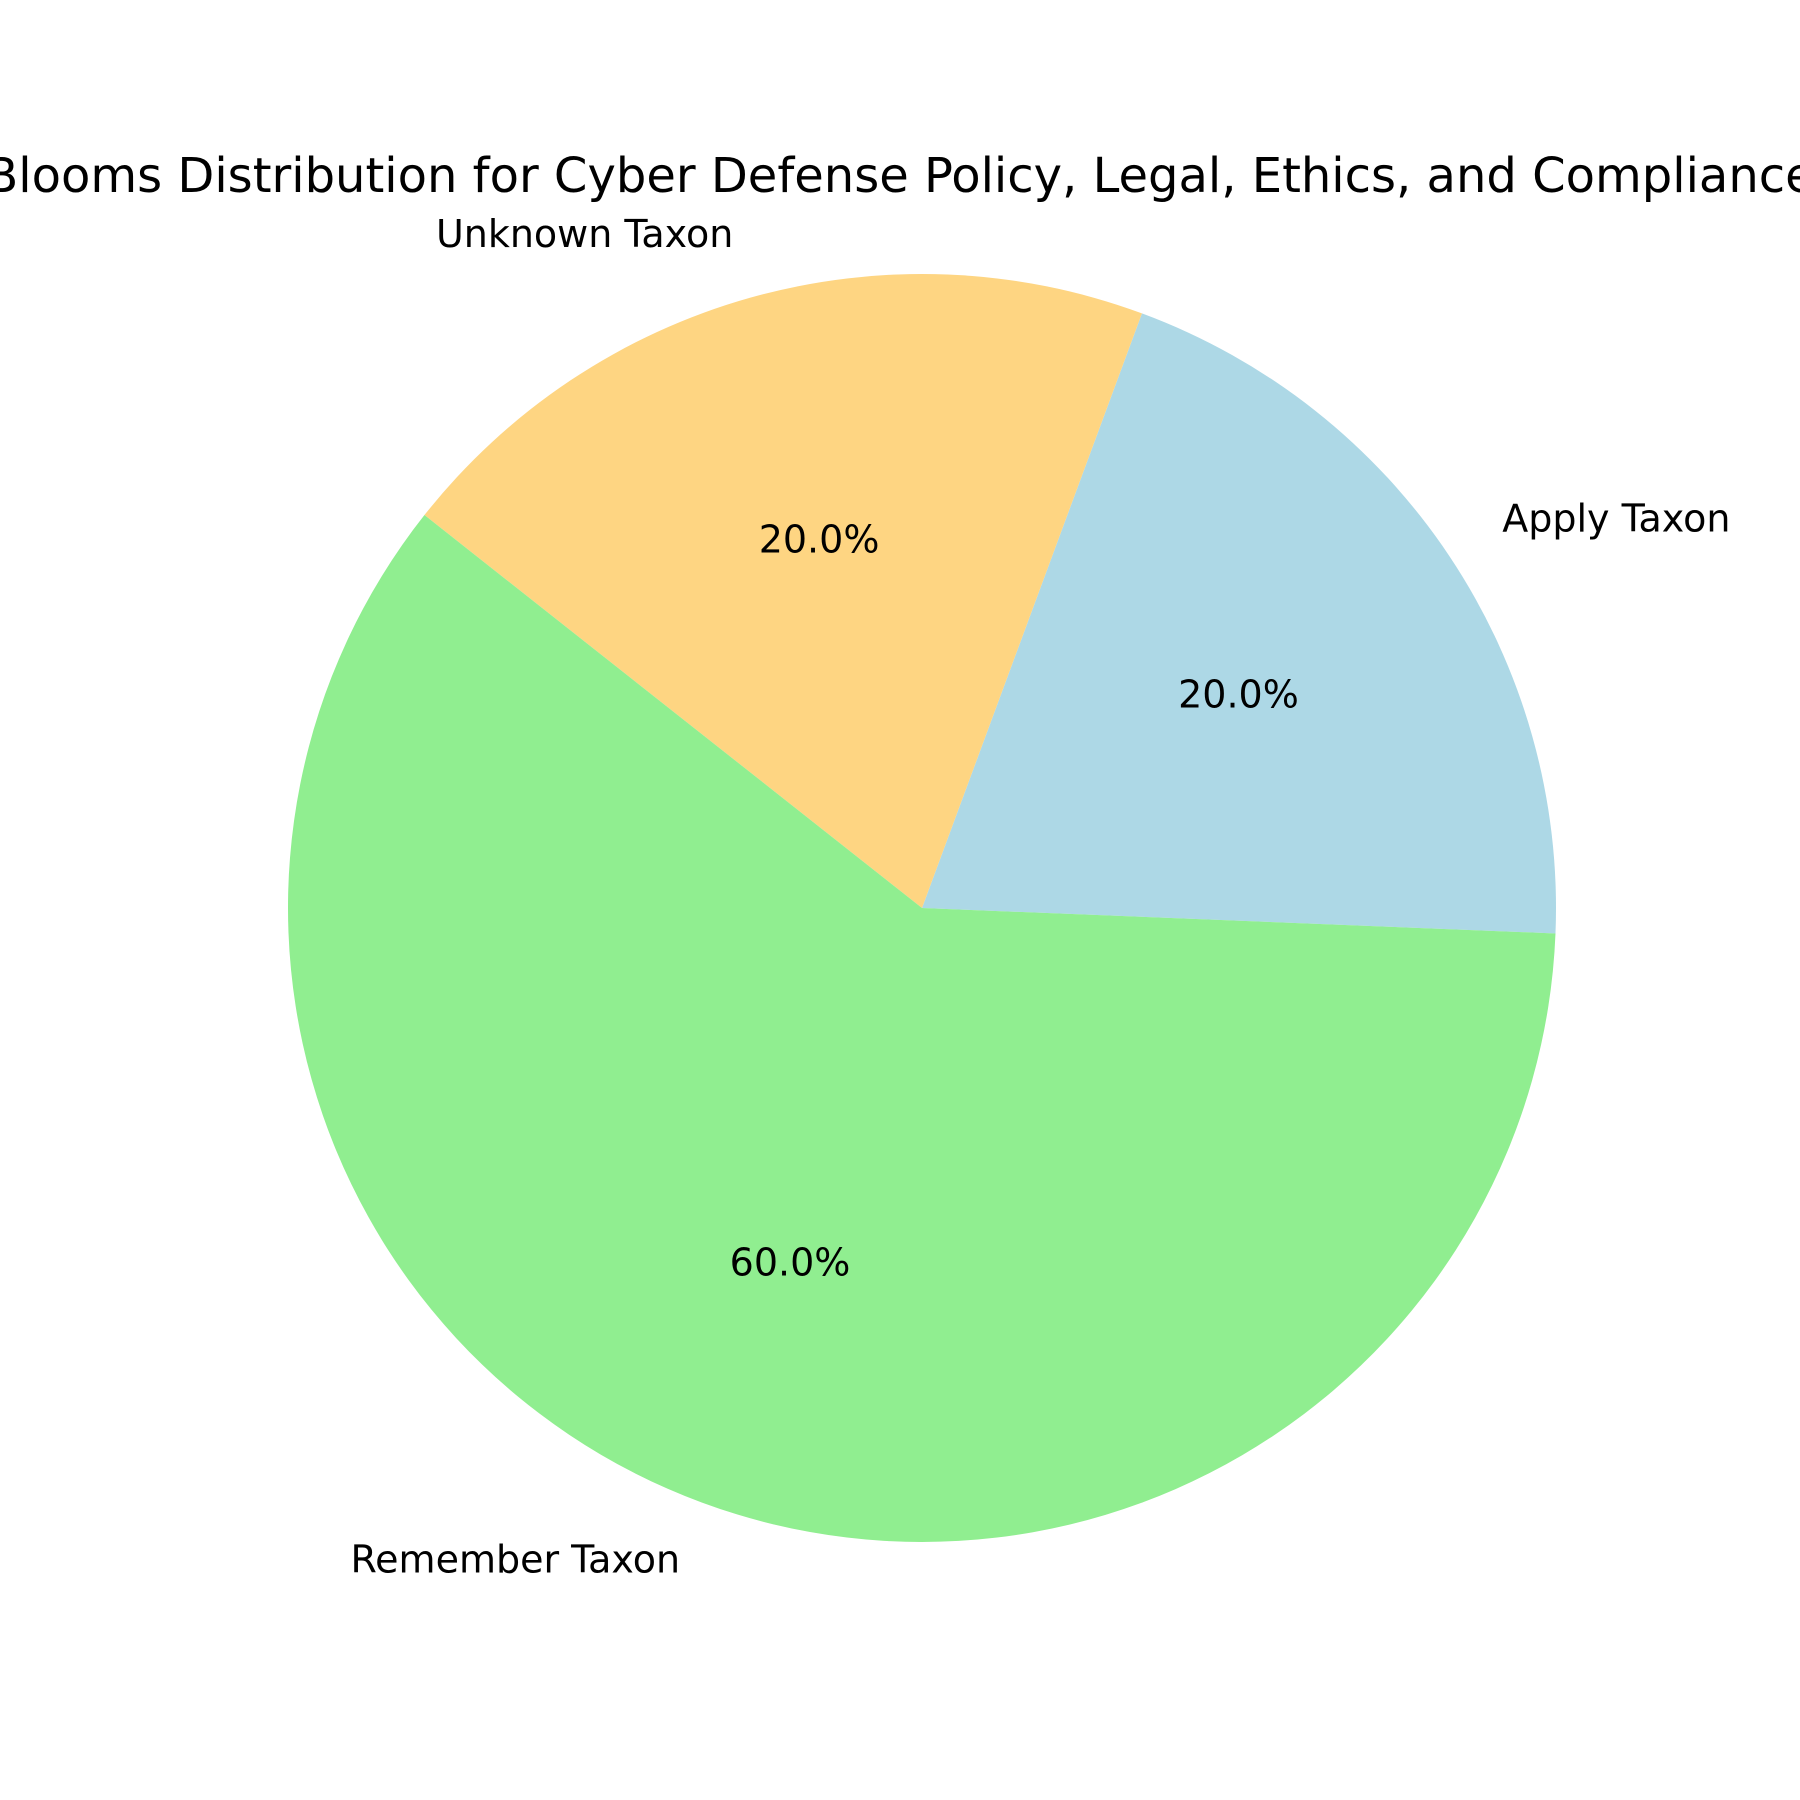 This screenshot has width=1800, height=1800. Describe the element at coordinates (819, 539) in the screenshot. I see `slice-percent-1: 20.0%` at that location.